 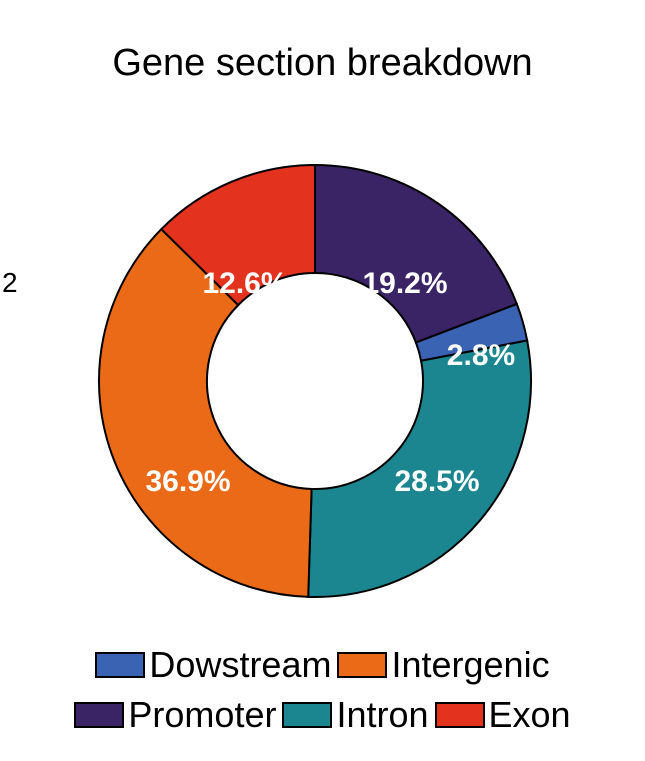 What do you see at coordinates (244, 283) in the screenshot?
I see `slice-label-exon: 12.6%` at bounding box center [244, 283].